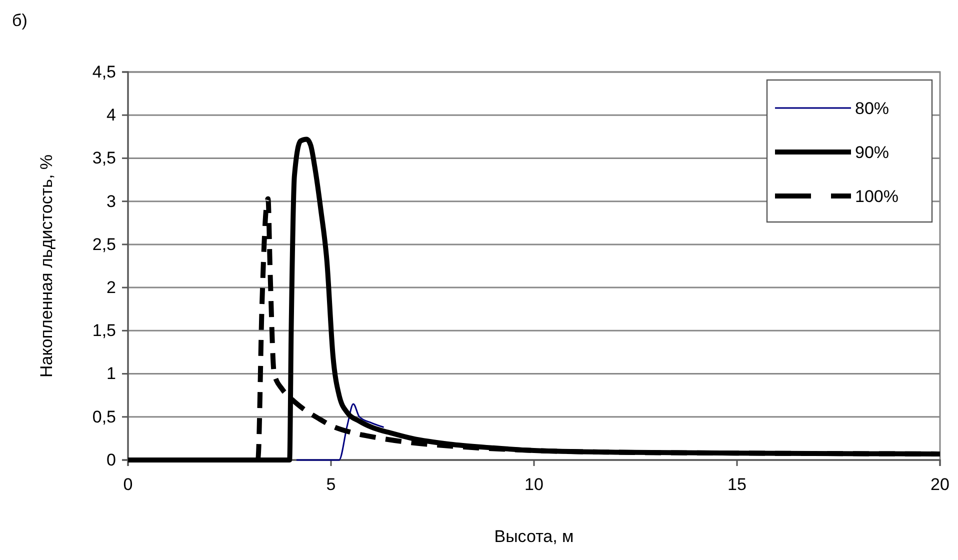 Image resolution: width=958 pixels, height=560 pixels. Describe the element at coordinates (872, 152) in the screenshot. I see `legend-label: 90%` at that location.